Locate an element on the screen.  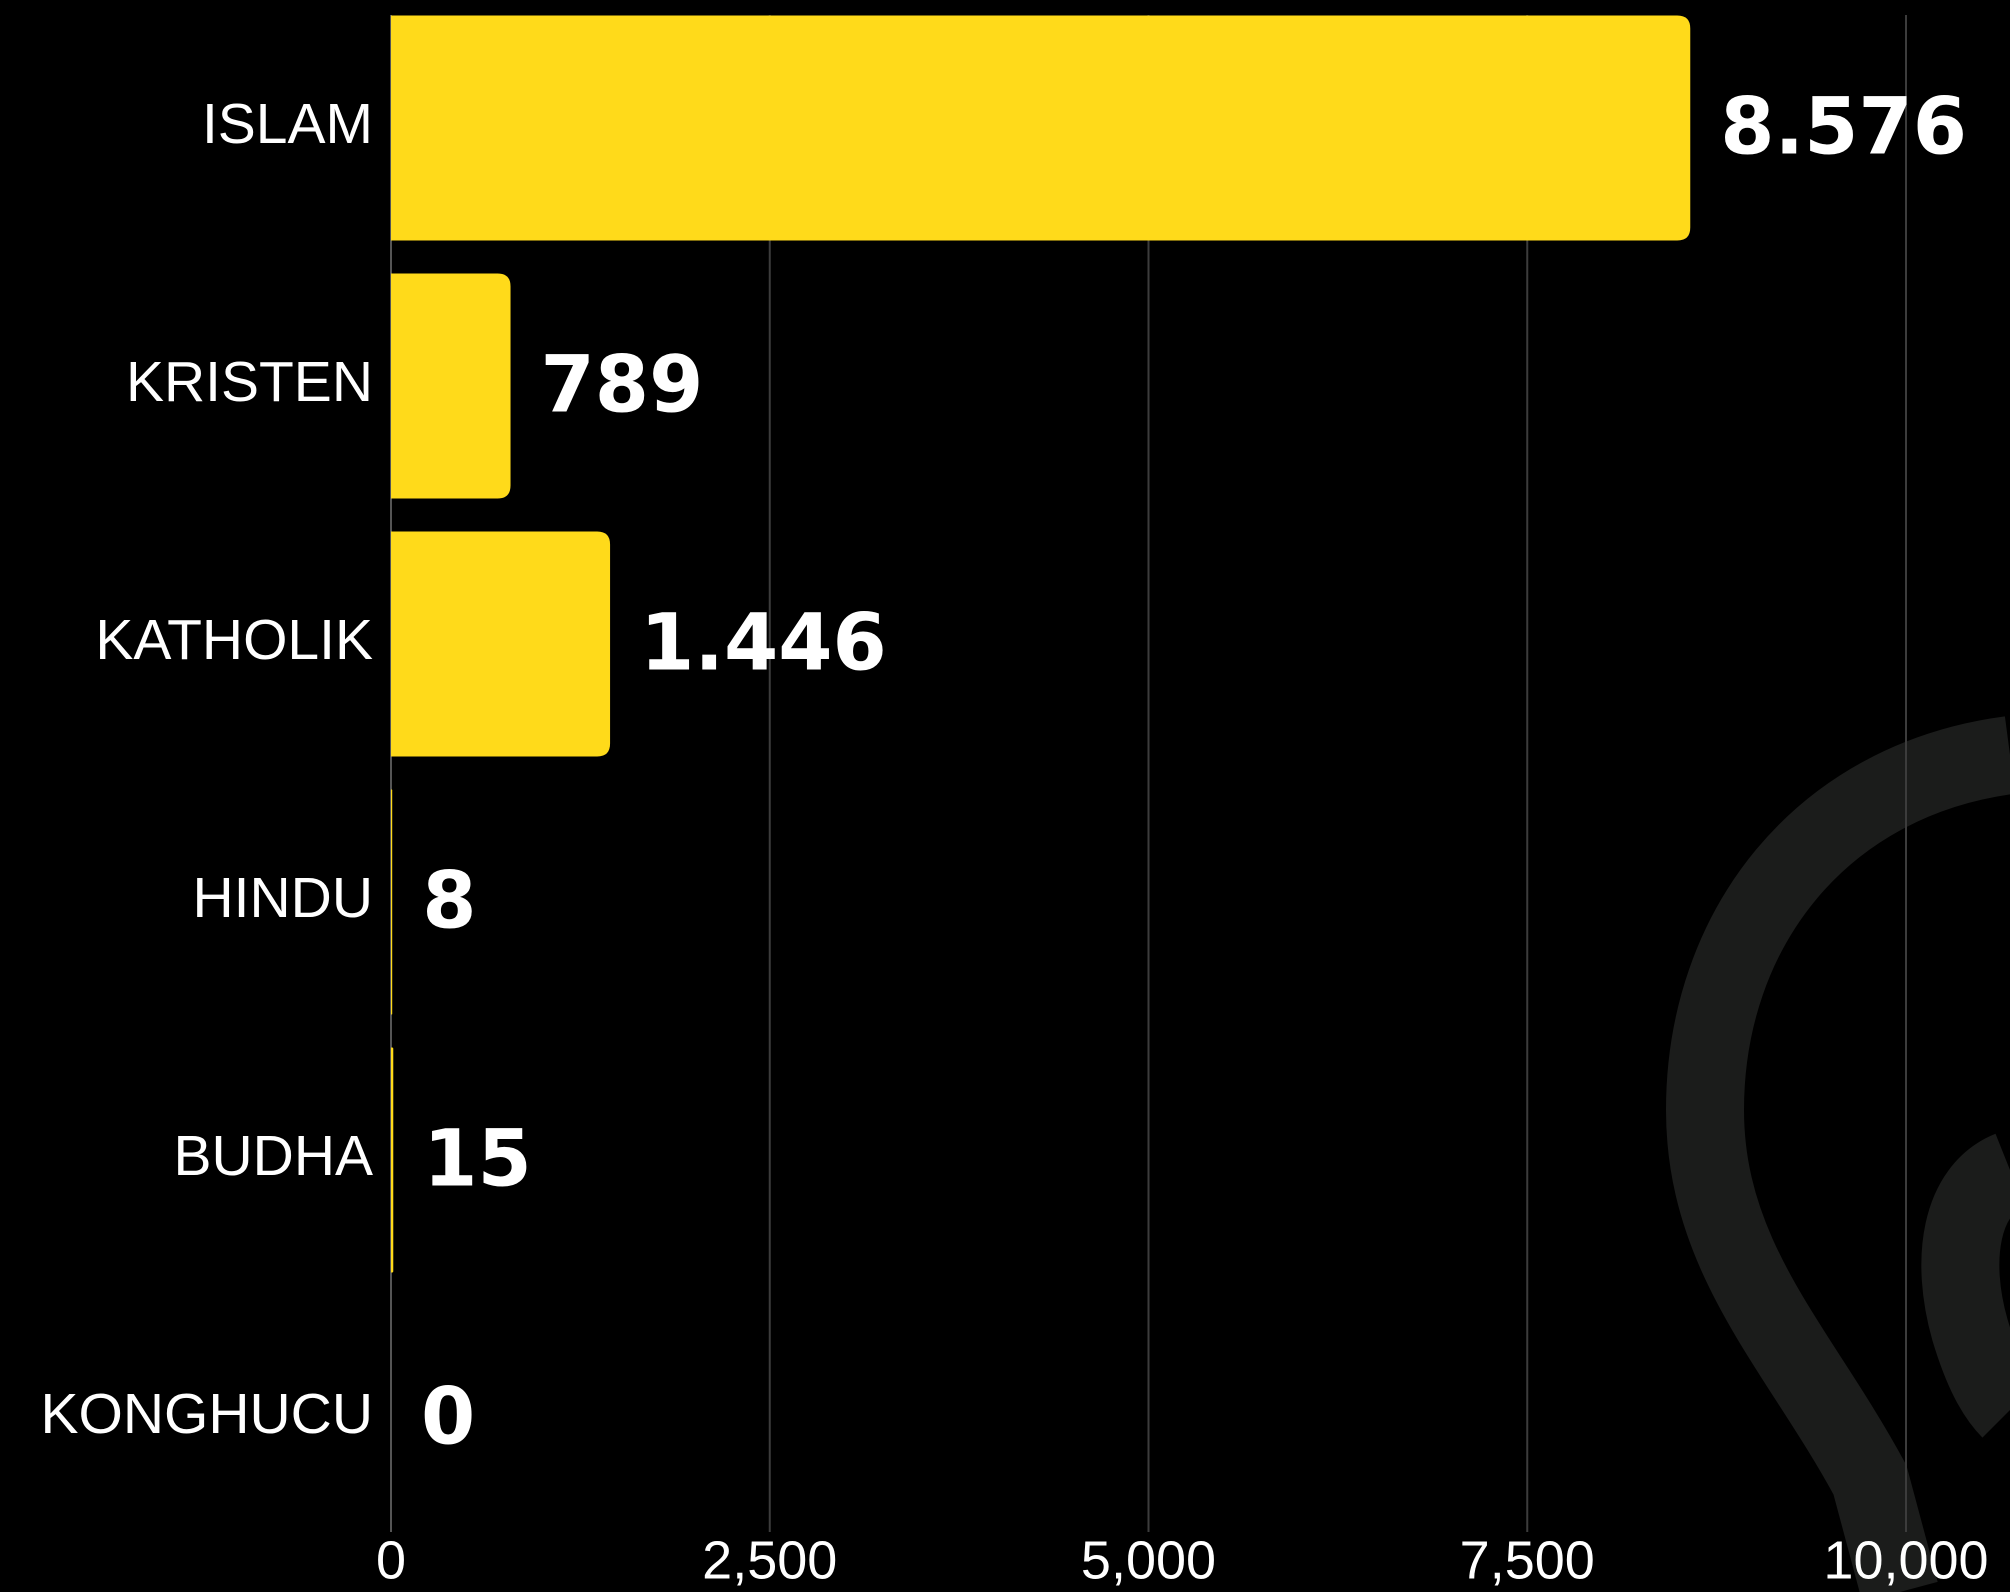
value-label: 15 is located at coordinates (477, 1159).